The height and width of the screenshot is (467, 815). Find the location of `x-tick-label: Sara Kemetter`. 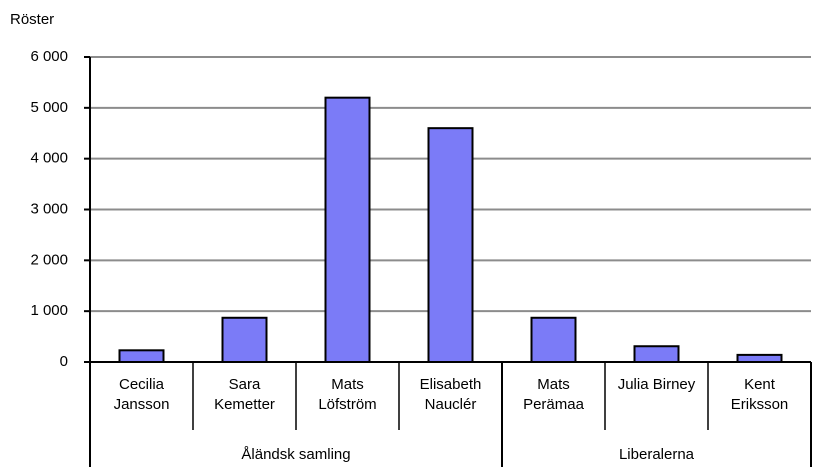

x-tick-label: Sara Kemetter is located at coordinates (244, 394).